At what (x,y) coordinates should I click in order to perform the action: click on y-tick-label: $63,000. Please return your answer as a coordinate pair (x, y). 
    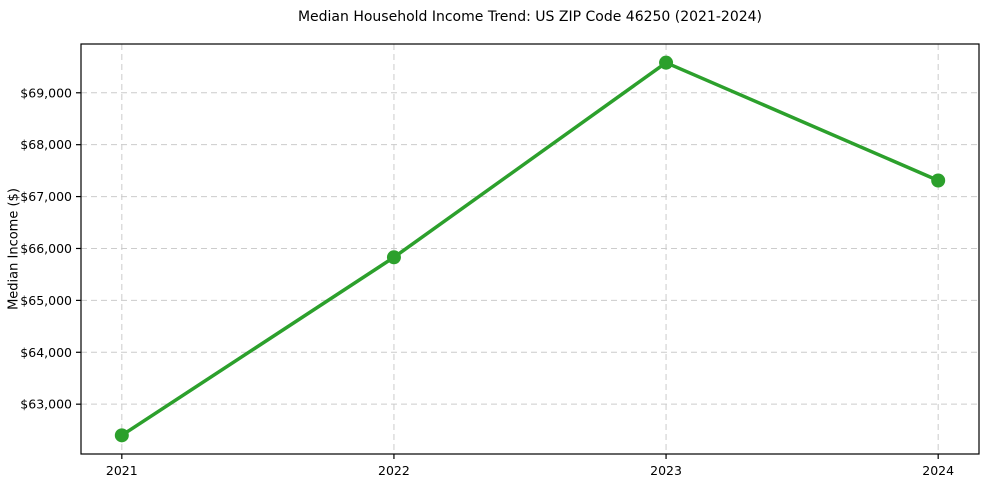
    Looking at the image, I should click on (46, 404).